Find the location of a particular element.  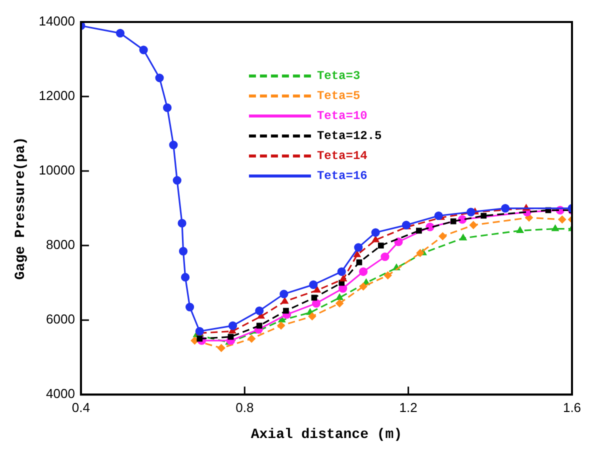

x-tick-label: 0.4 is located at coordinates (81, 407).